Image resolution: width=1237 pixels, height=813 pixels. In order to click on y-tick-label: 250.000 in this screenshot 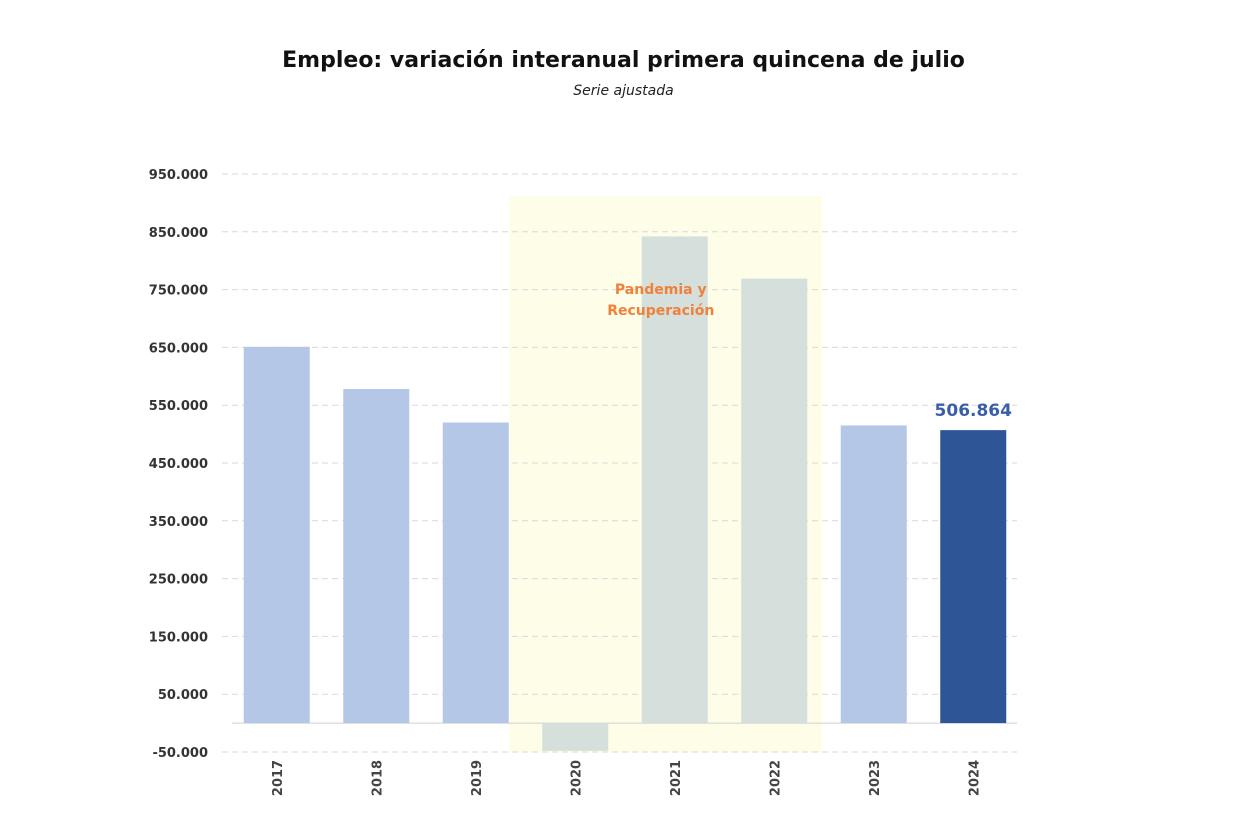, I will do `click(178, 580)`.